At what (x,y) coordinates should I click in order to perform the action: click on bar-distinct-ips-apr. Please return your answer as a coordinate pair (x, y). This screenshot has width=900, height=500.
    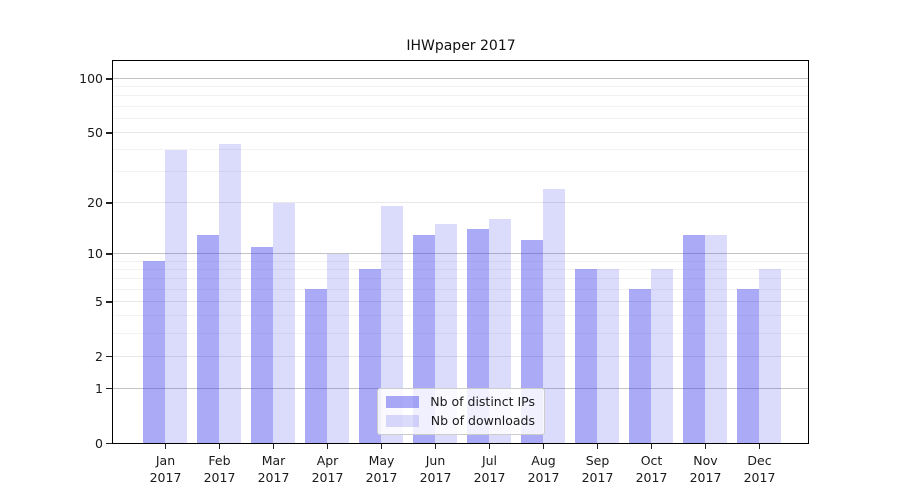
    Looking at the image, I should click on (316, 366).